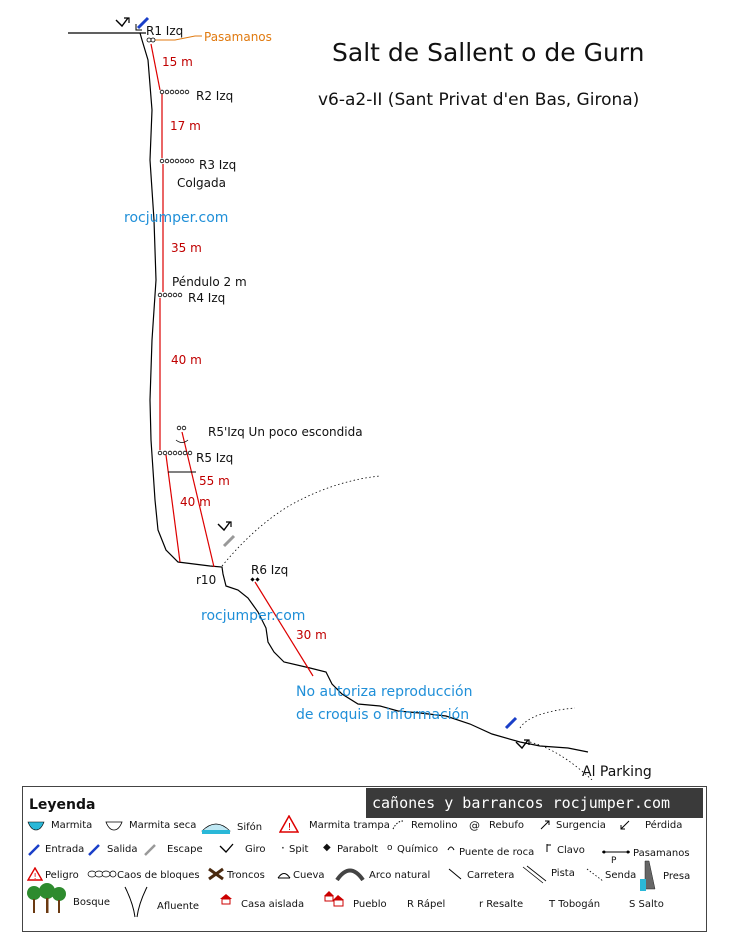 Image resolution: width=730 pixels, height=944 pixels. What do you see at coordinates (418, 849) in the screenshot?
I see `legend-quimico: Químico` at bounding box center [418, 849].